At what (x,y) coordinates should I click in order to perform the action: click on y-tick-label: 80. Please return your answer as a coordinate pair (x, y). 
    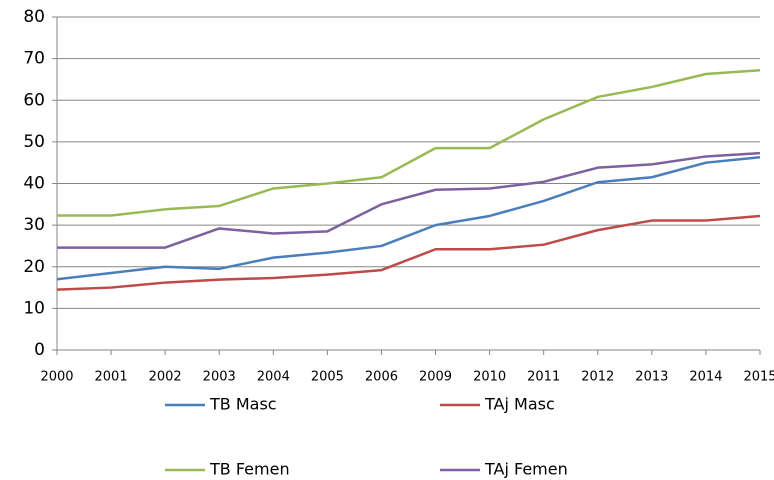
    Looking at the image, I should click on (34, 17).